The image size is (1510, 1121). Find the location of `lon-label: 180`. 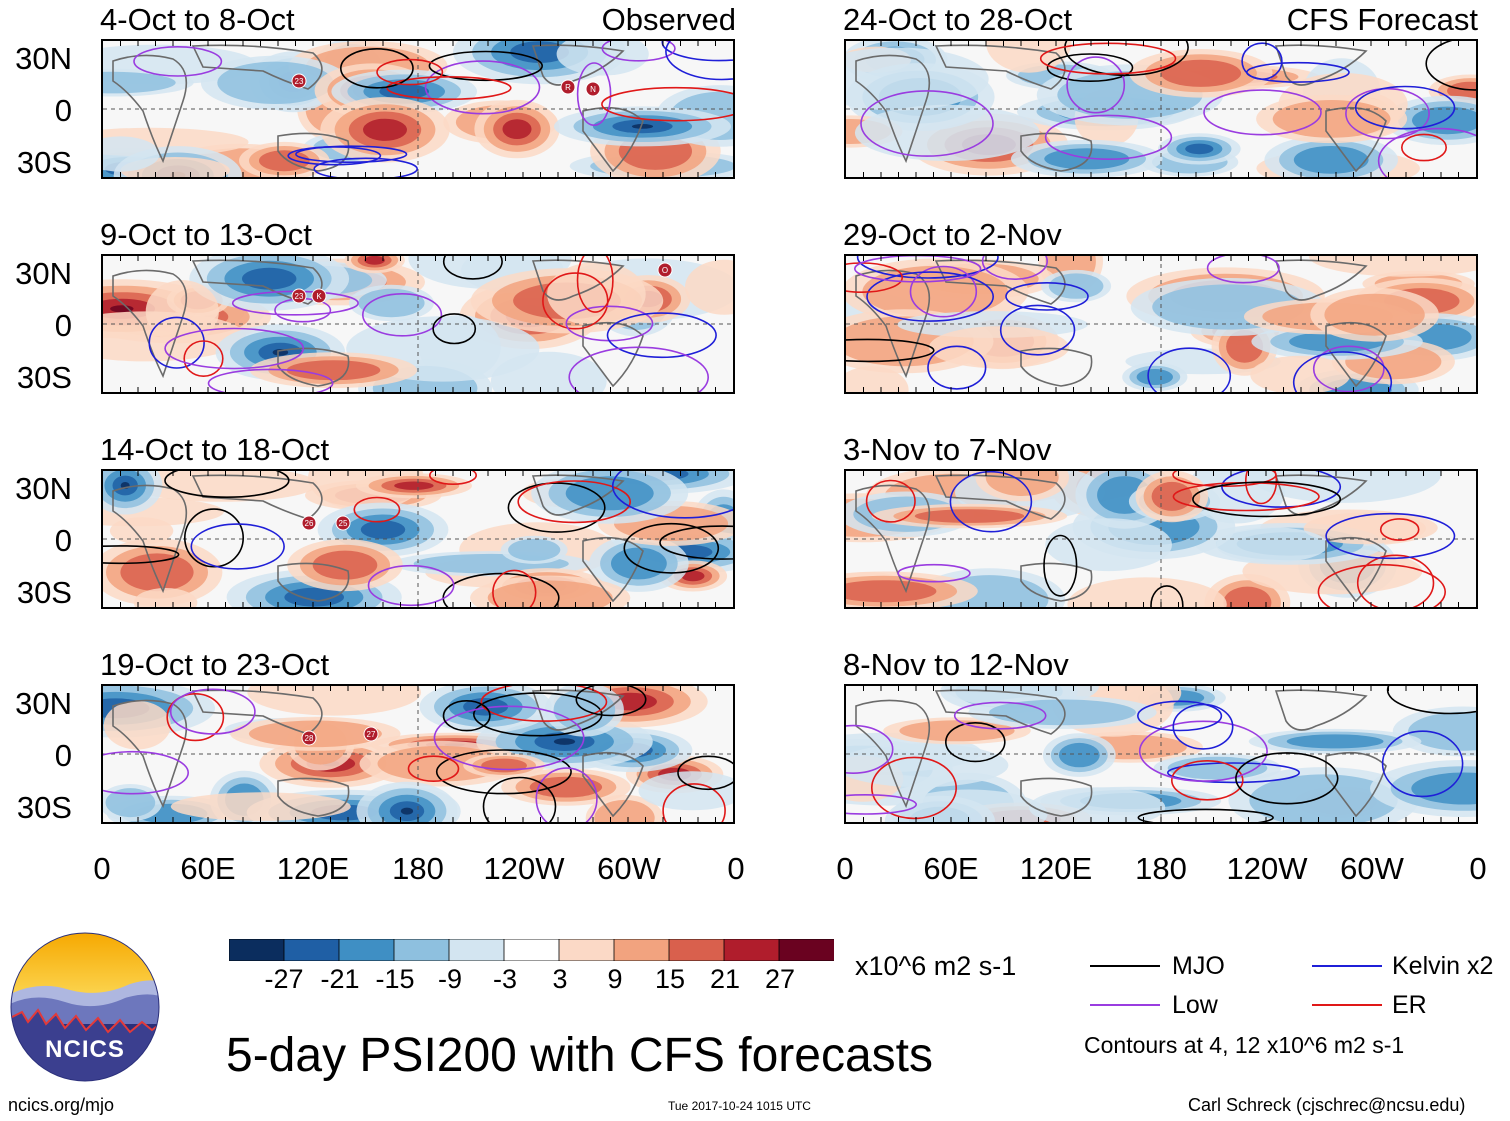

lon-label: 180 is located at coordinates (1161, 868).